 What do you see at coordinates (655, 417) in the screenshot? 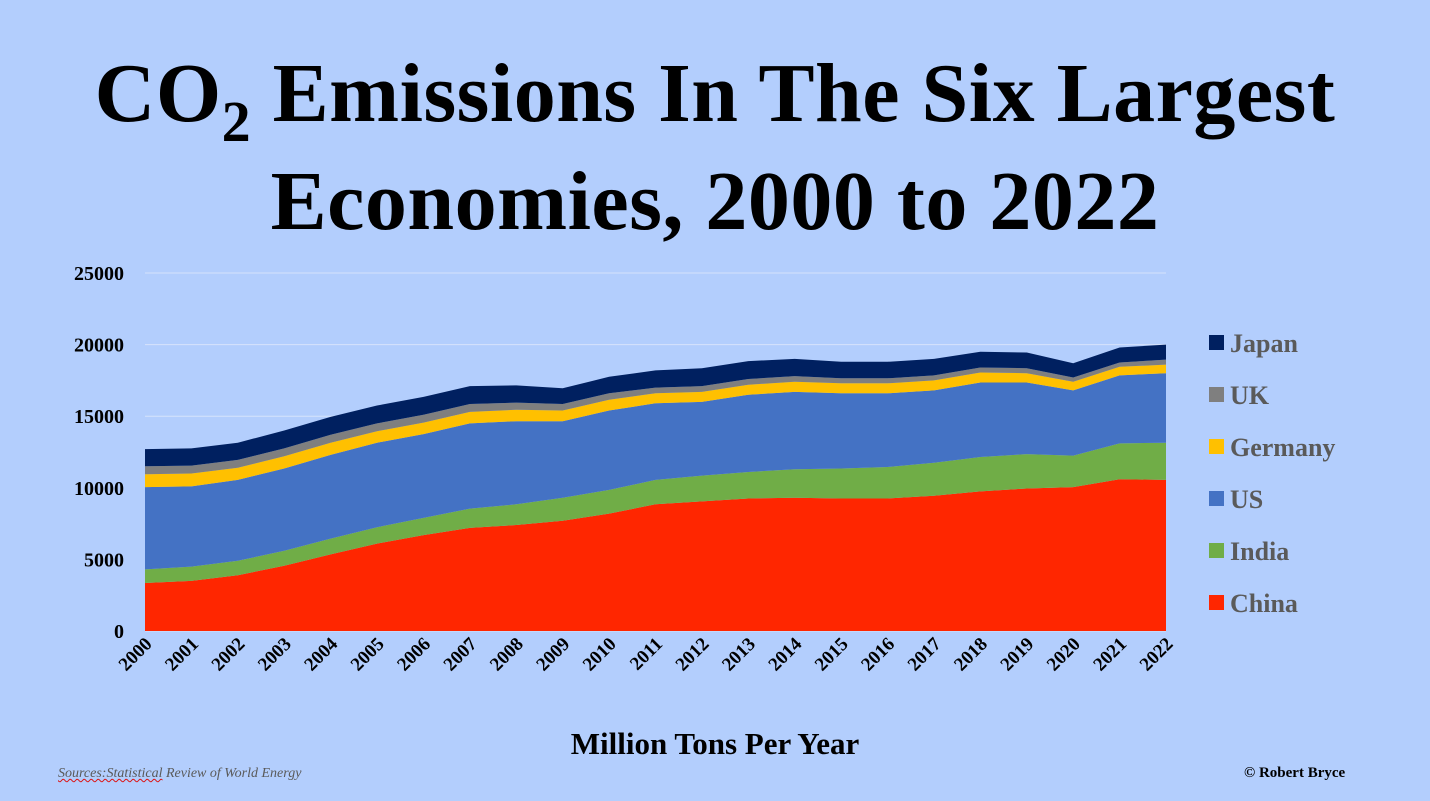
I see `area-uk` at bounding box center [655, 417].